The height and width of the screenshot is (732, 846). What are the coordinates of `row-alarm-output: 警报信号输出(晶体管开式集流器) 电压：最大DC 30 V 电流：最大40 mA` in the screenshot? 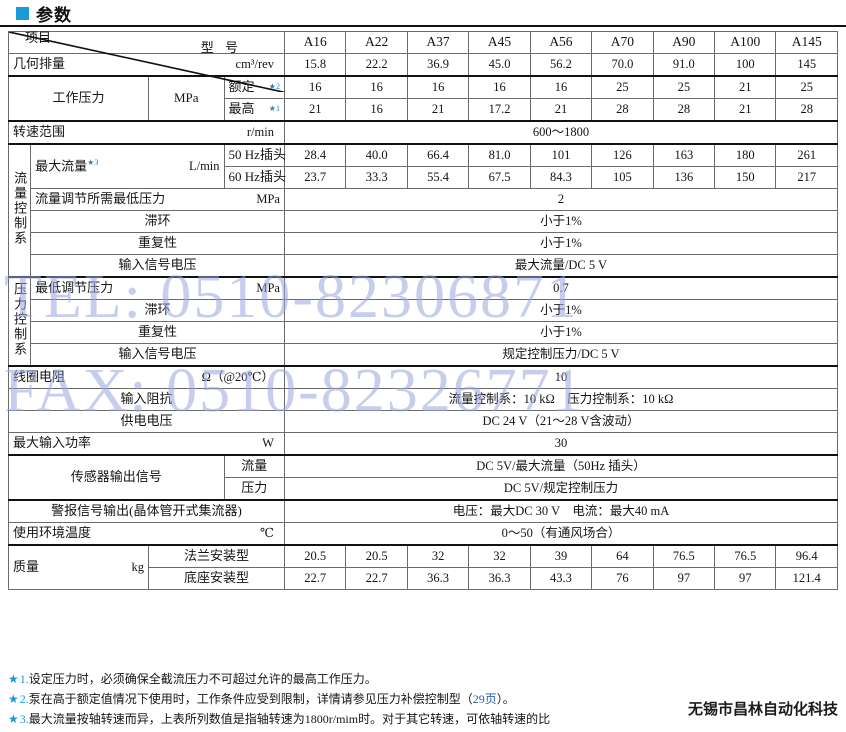 It's located at (423, 511).